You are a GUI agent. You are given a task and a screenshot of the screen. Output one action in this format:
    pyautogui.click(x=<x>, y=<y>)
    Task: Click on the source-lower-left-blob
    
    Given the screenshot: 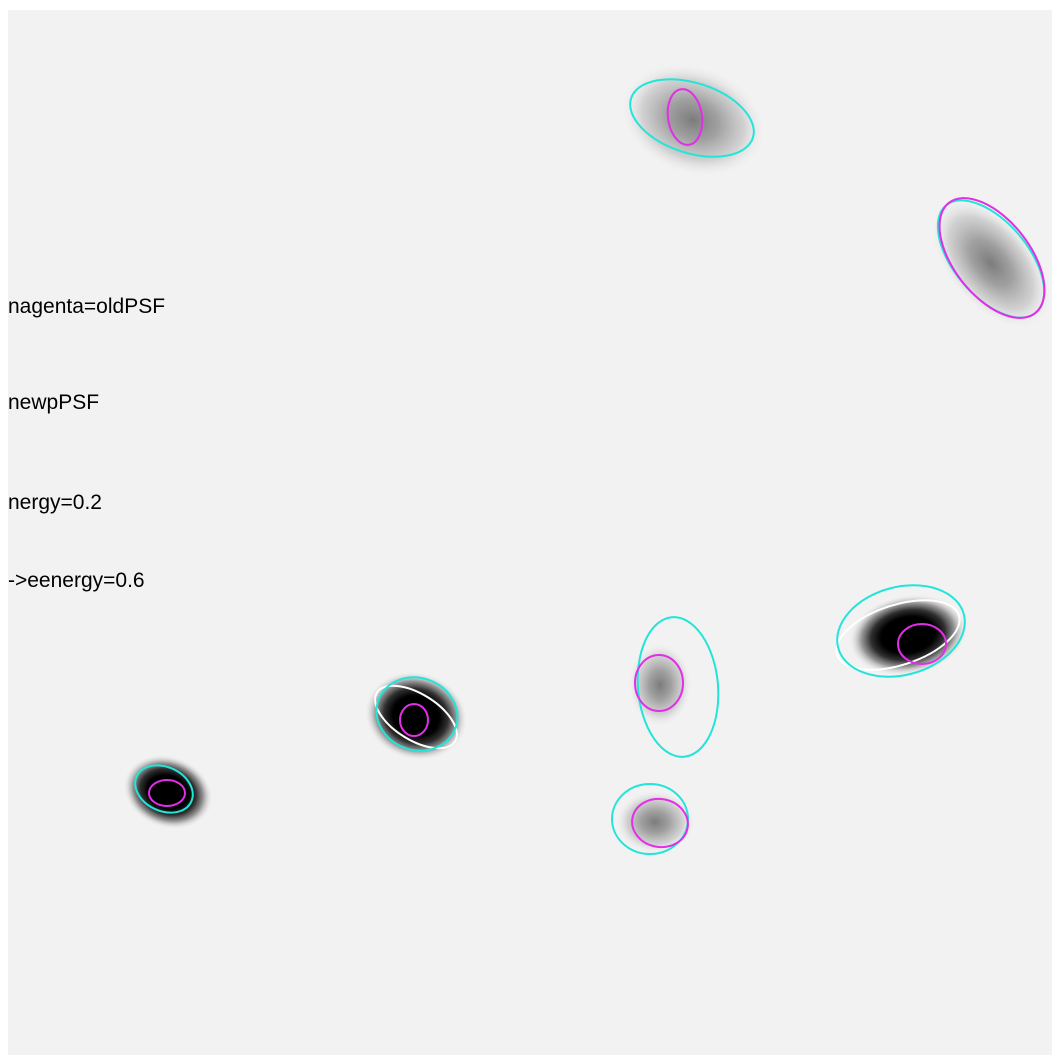 What is the action you would take?
    pyautogui.click(x=168, y=792)
    